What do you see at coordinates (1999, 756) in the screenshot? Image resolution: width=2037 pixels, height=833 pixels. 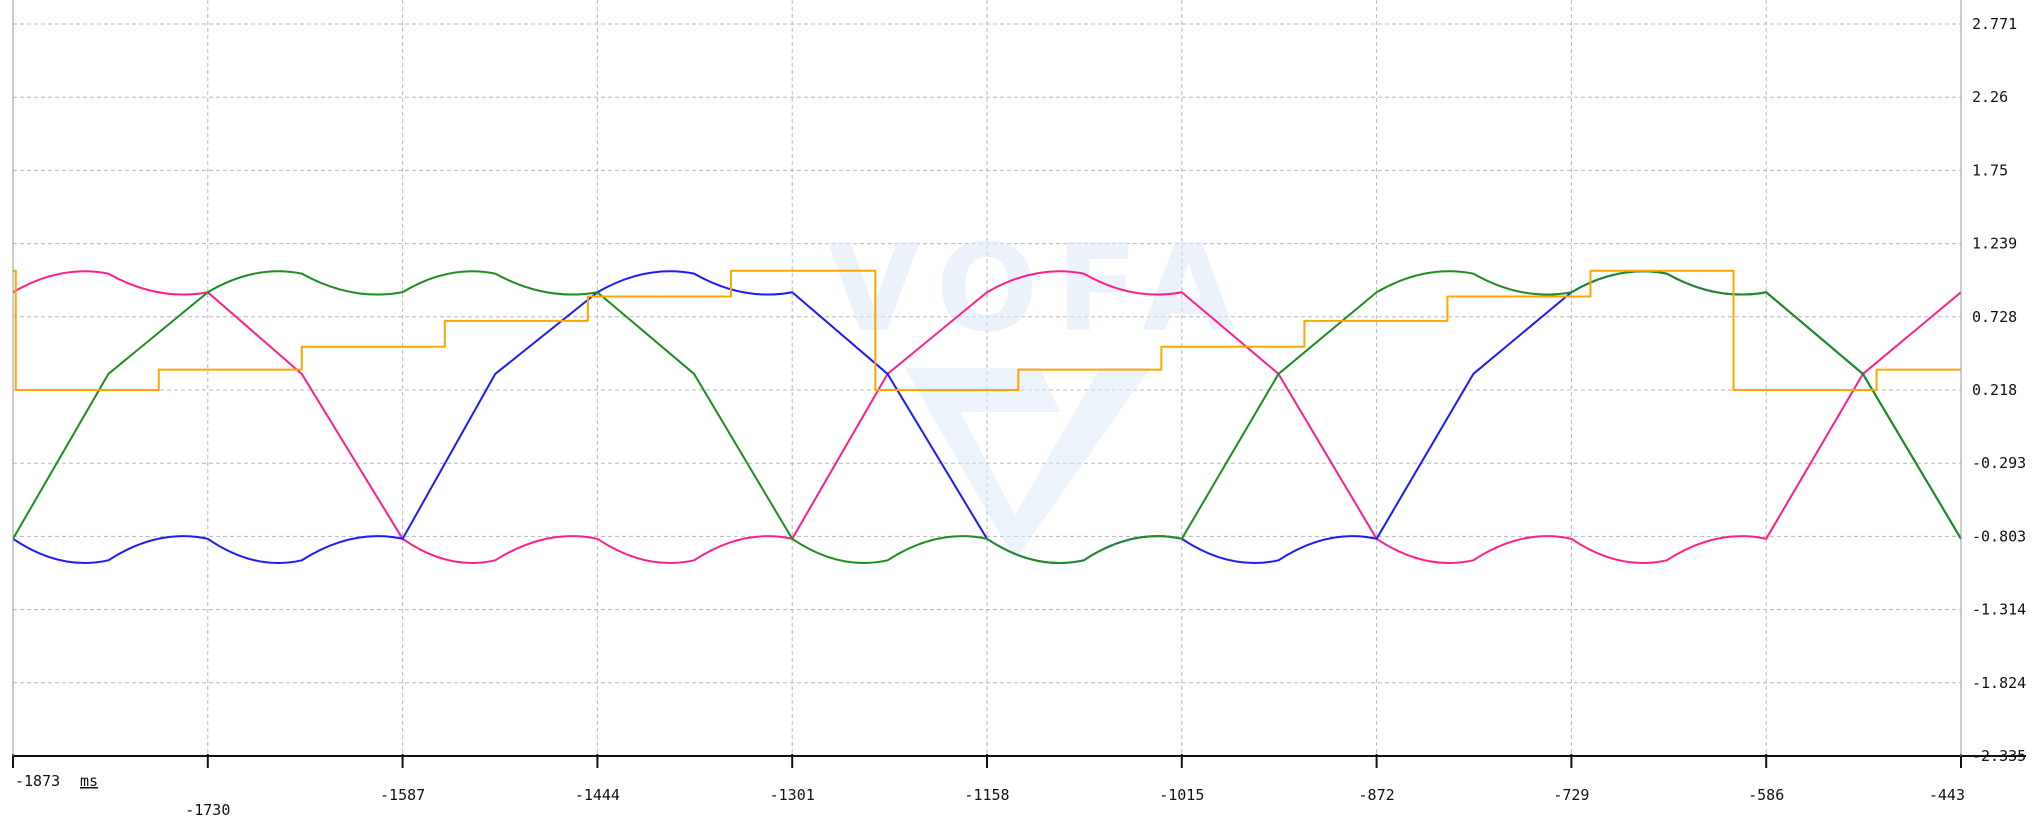 I see `y-tick-label: -2.335` at bounding box center [1999, 756].